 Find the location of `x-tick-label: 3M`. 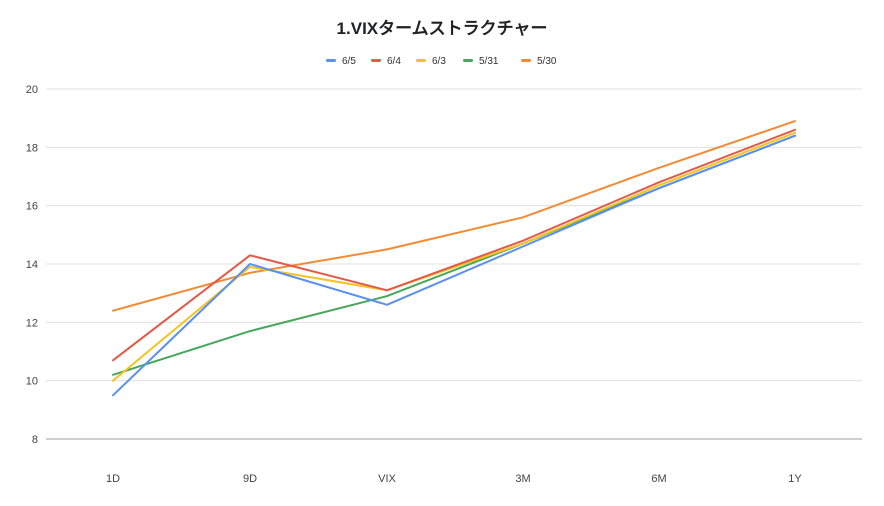

x-tick-label: 3M is located at coordinates (522, 479).